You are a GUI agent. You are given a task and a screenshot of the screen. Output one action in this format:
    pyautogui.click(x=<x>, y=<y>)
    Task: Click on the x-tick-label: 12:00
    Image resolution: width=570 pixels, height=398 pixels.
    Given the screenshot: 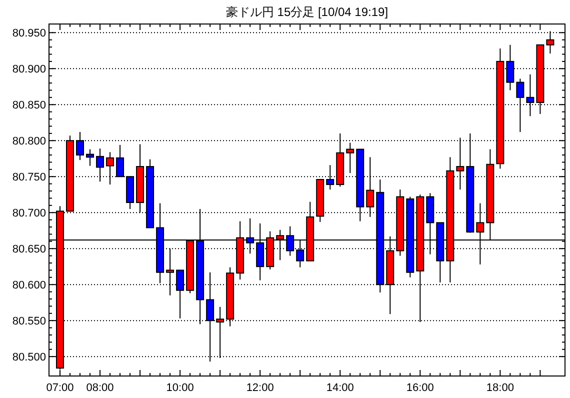 What is the action you would take?
    pyautogui.click(x=260, y=388)
    